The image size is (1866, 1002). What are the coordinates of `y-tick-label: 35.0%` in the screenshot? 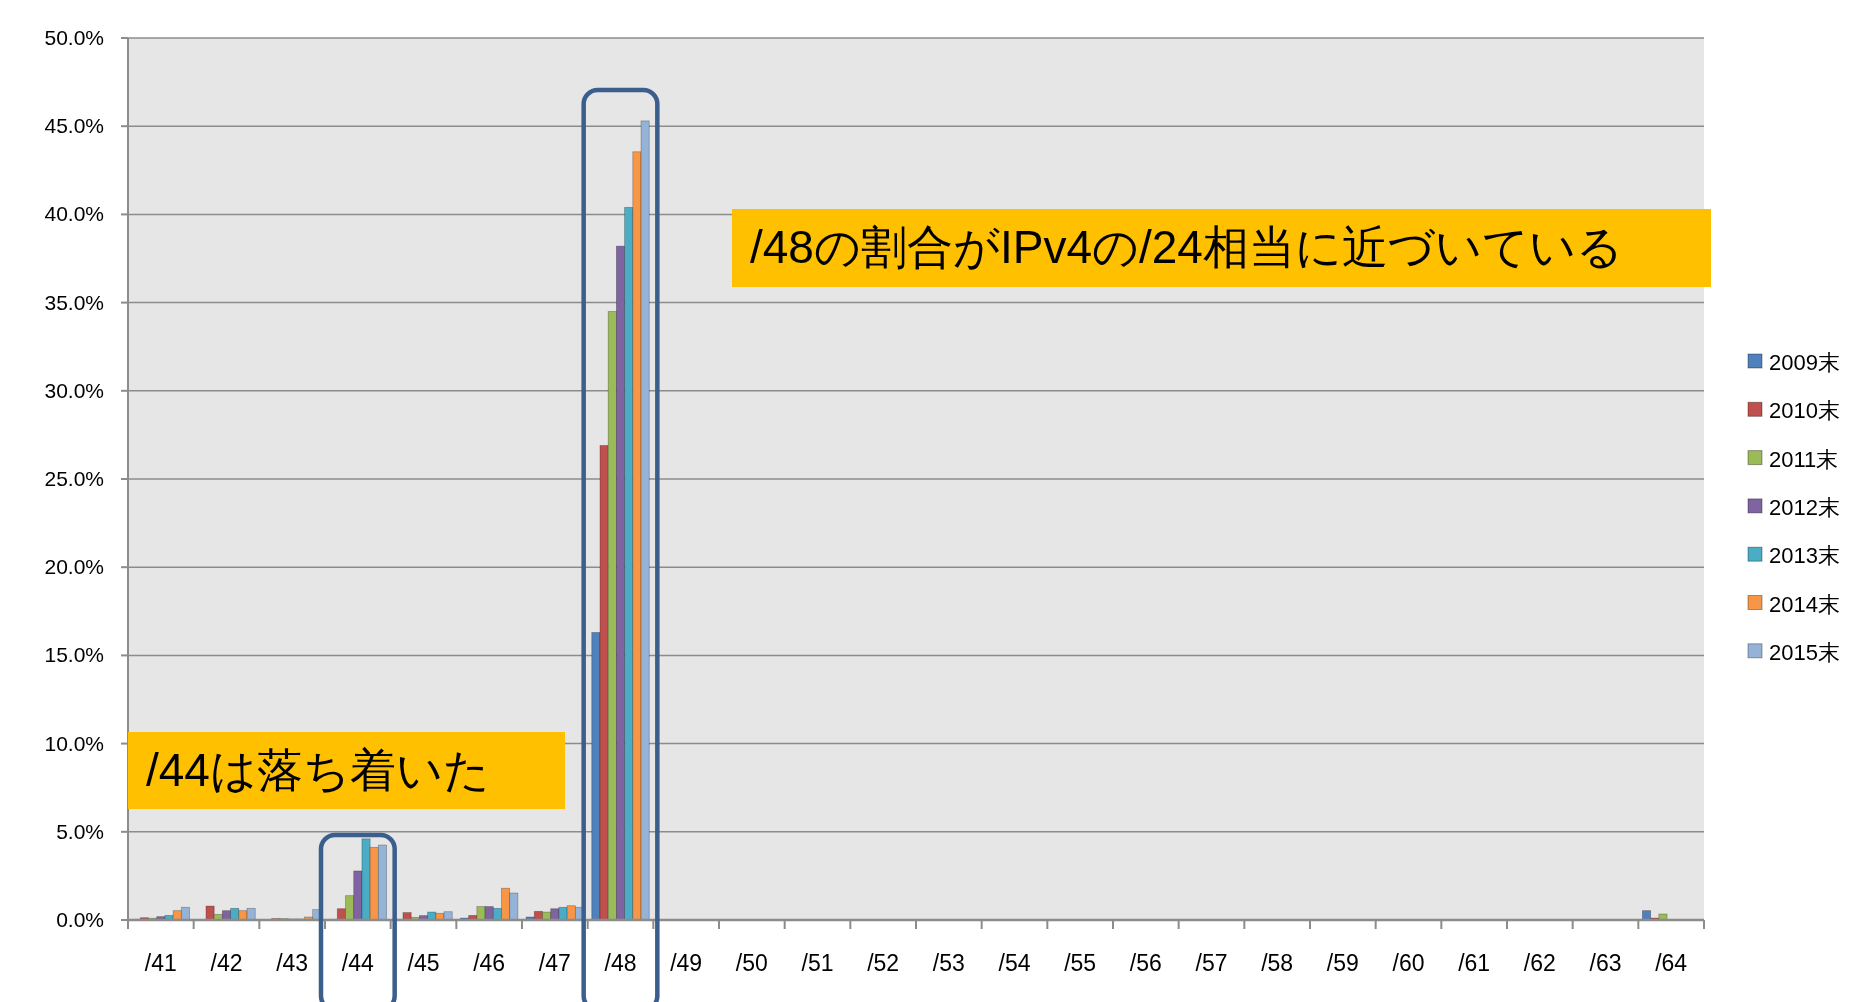 It's located at (74, 302).